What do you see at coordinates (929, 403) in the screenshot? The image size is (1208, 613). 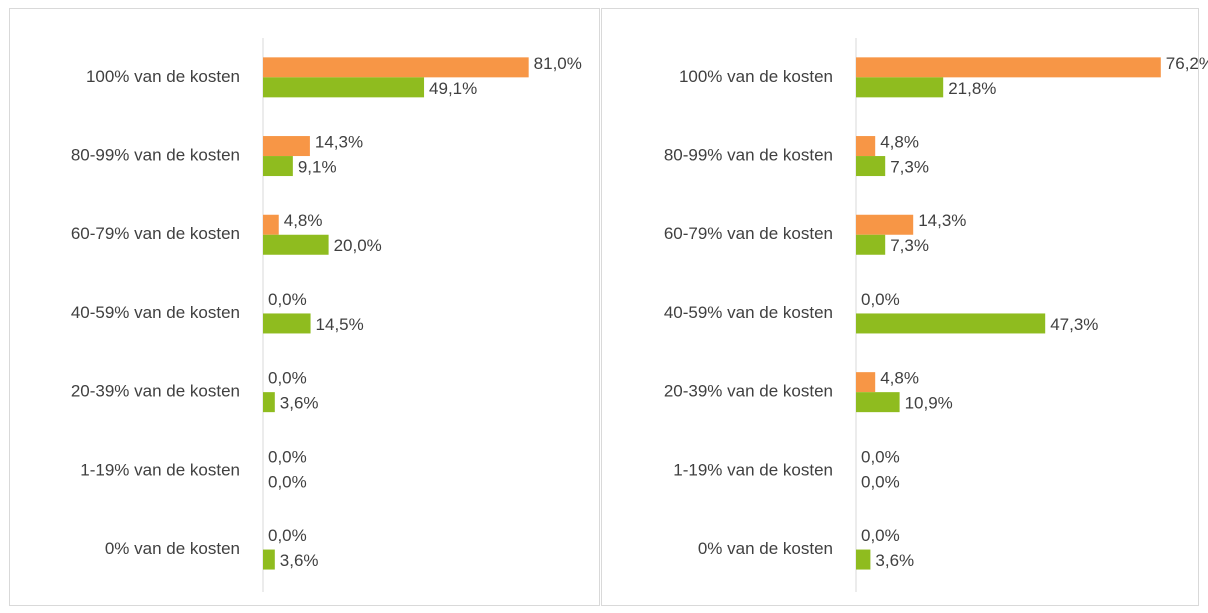 I see `value-label: 10,9%` at bounding box center [929, 403].